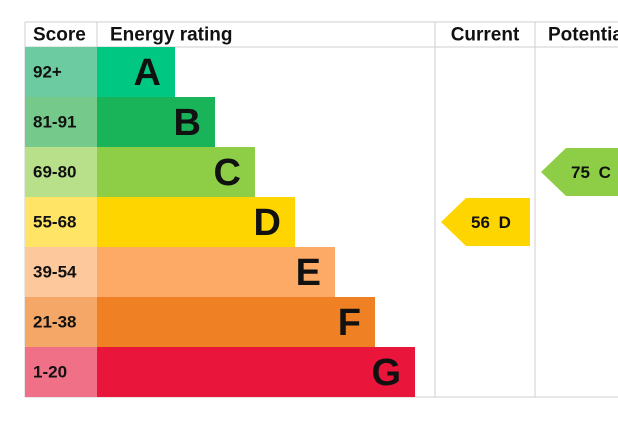 The width and height of the screenshot is (618, 423). What do you see at coordinates (491, 222) in the screenshot?
I see `current-label: 56 D` at bounding box center [491, 222].